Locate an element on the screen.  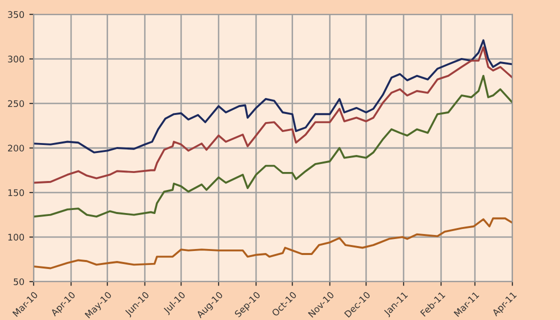
y-tick-label: 350 is located at coordinates (16, 14).